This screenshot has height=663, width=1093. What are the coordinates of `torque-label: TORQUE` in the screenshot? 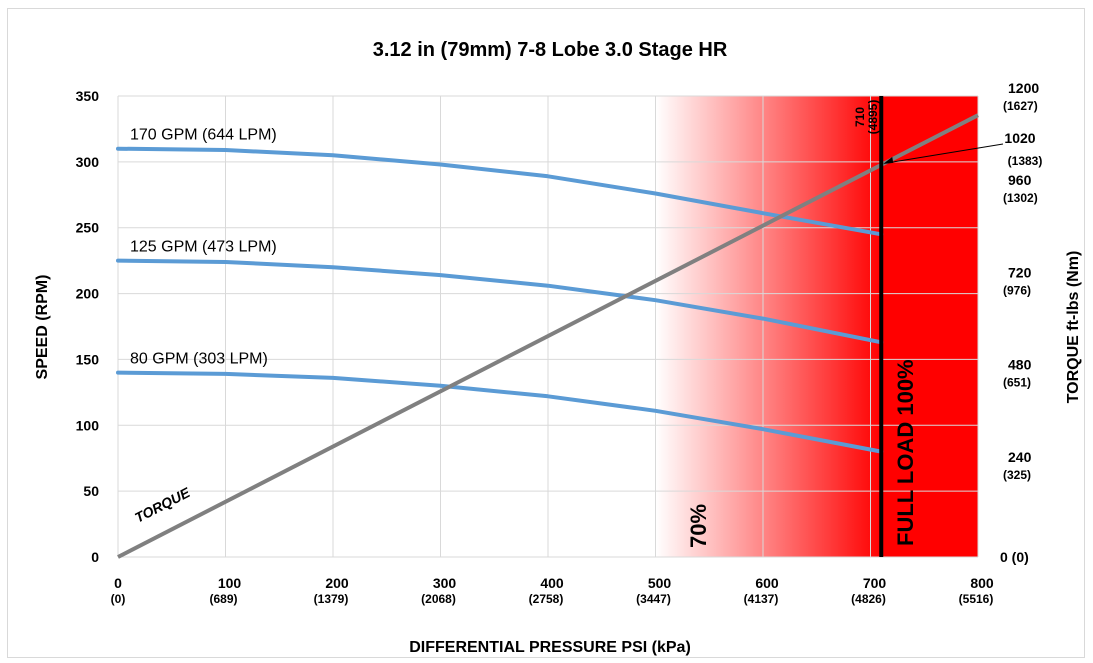 It's located at (162, 505).